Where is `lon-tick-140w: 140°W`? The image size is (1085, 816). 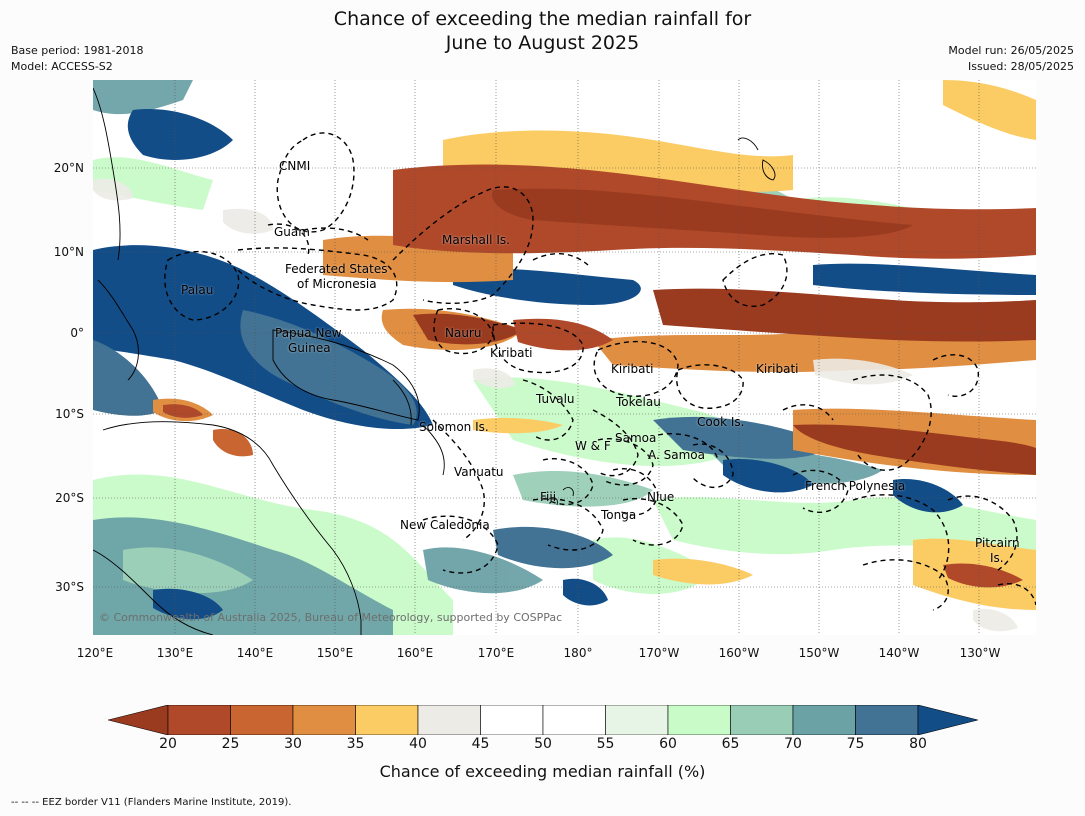
lon-tick-140w: 140°W is located at coordinates (899, 653).